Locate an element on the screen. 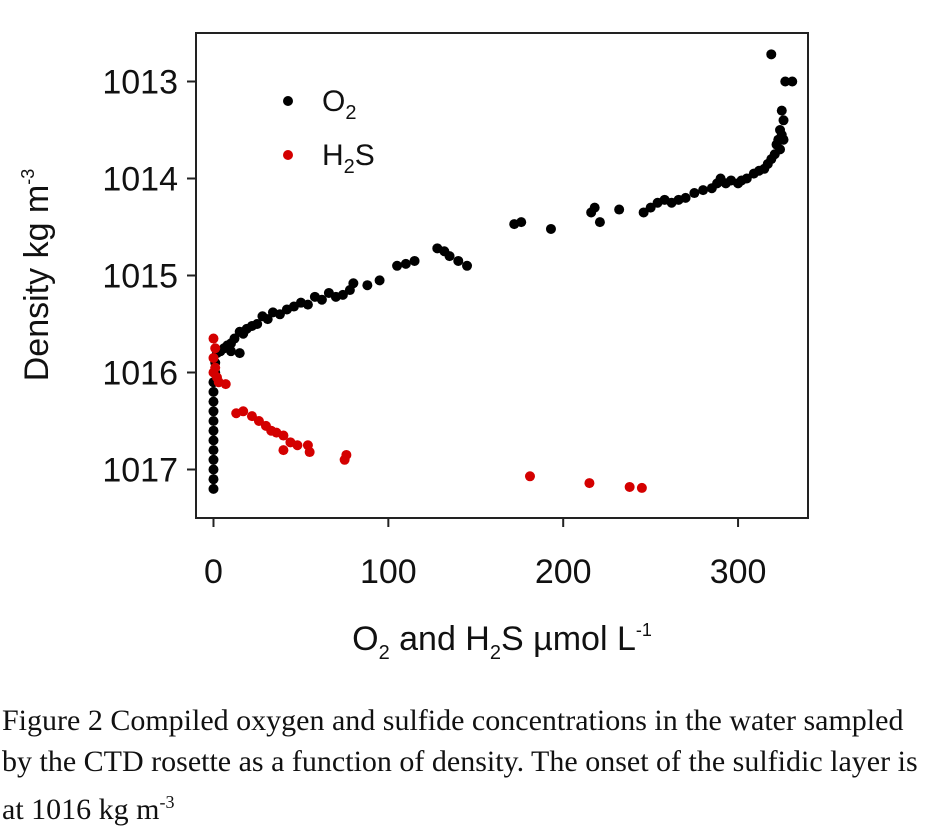 The width and height of the screenshot is (944, 830). x-tick-label: 200 is located at coordinates (563, 572).